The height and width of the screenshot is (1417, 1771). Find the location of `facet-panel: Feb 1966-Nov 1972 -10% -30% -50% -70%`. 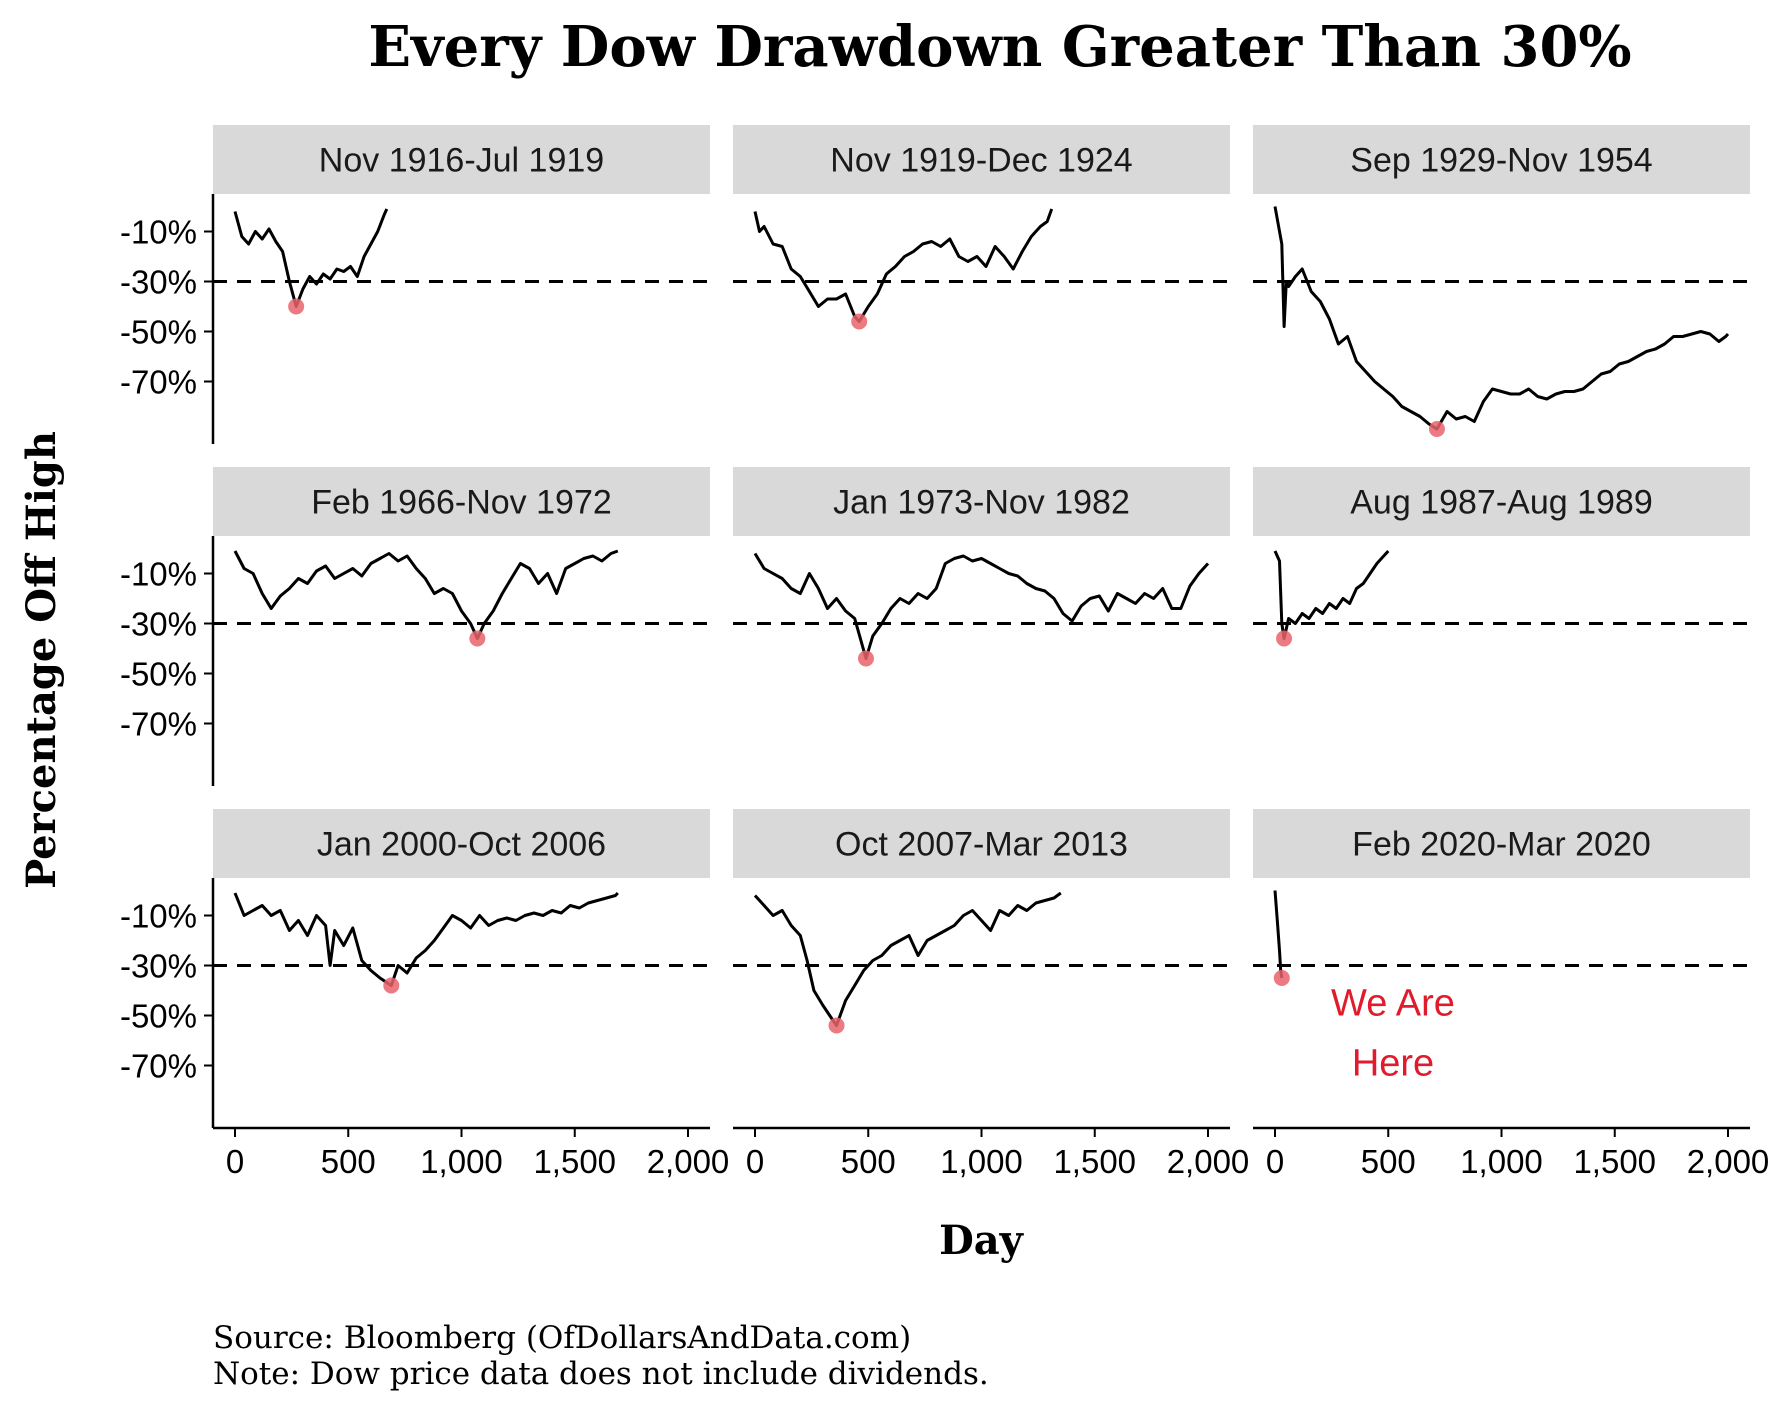

facet-panel: Feb 1966-Nov 1972 -10% -30% -50% -70% is located at coordinates (415, 626).